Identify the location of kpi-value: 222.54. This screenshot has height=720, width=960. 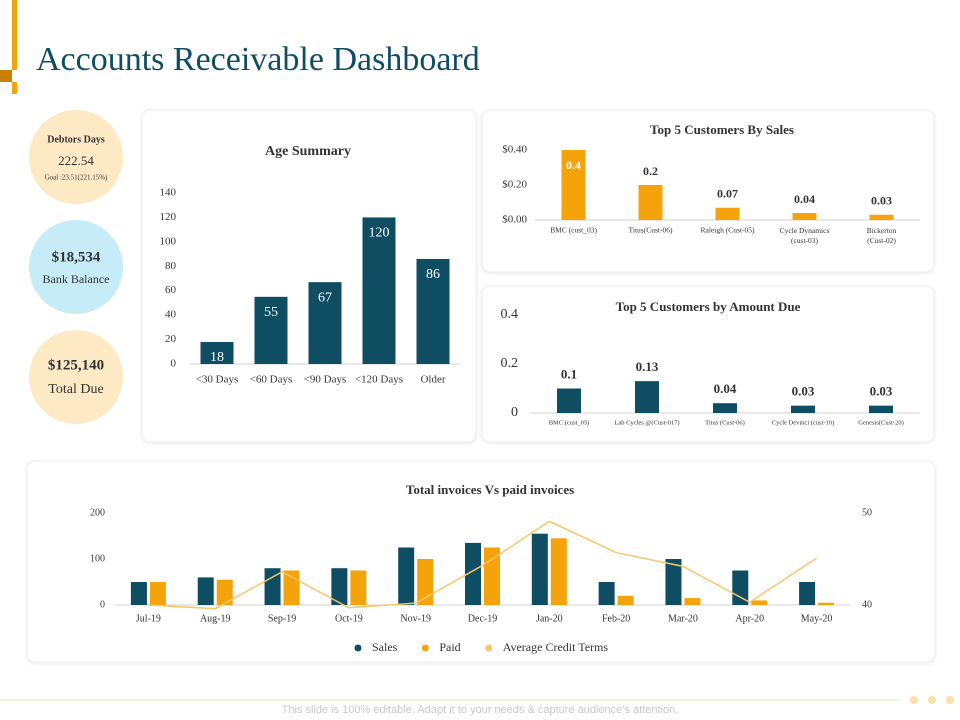
(76, 160).